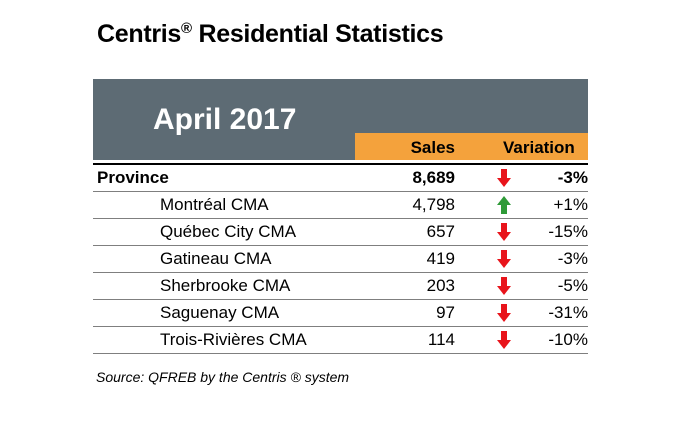 Image resolution: width=680 pixels, height=424 pixels. Describe the element at coordinates (471, 146) in the screenshot. I see `column-header-bar` at that location.